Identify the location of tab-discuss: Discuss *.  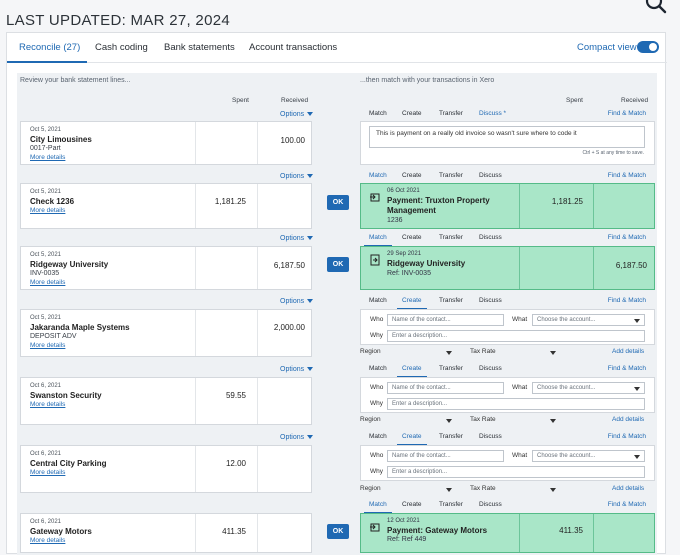
(493, 113).